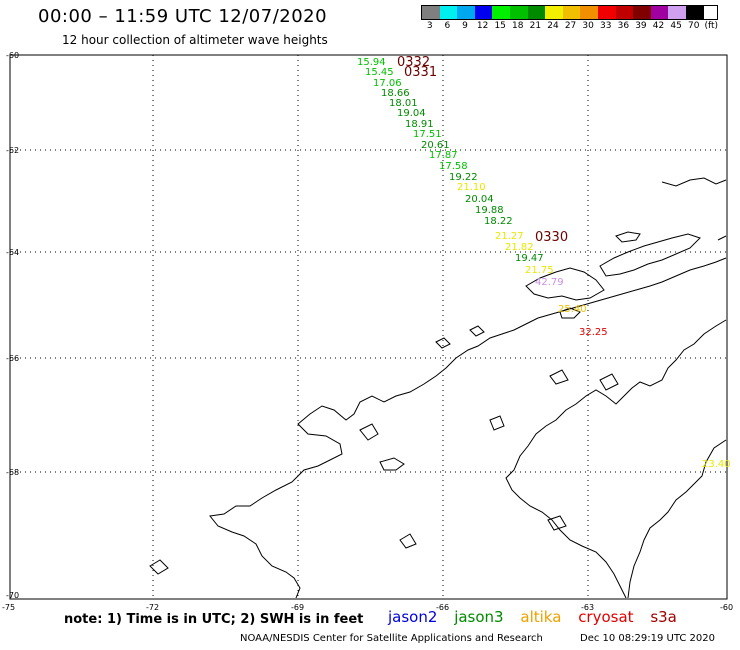  Describe the element at coordinates (726, 607) in the screenshot. I see `lon-label: -60` at that location.